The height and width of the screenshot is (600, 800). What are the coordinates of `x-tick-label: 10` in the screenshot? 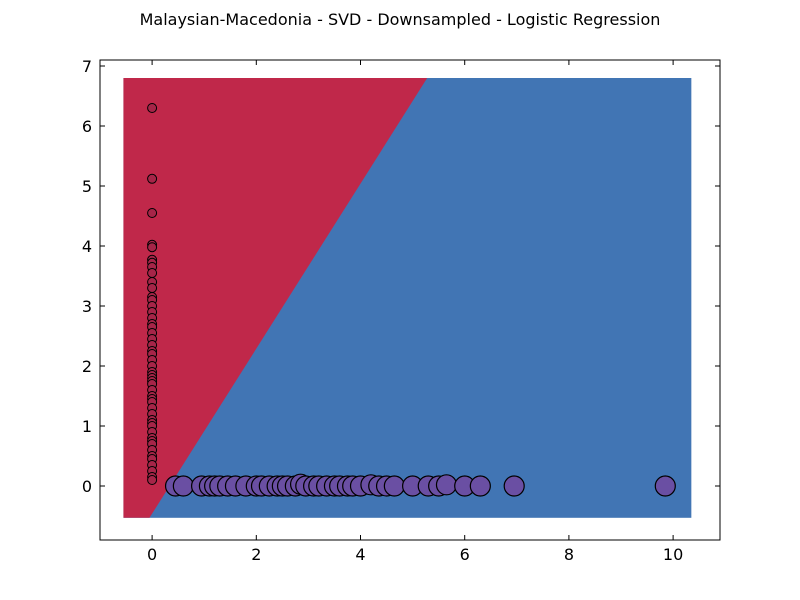 It's located at (673, 554).